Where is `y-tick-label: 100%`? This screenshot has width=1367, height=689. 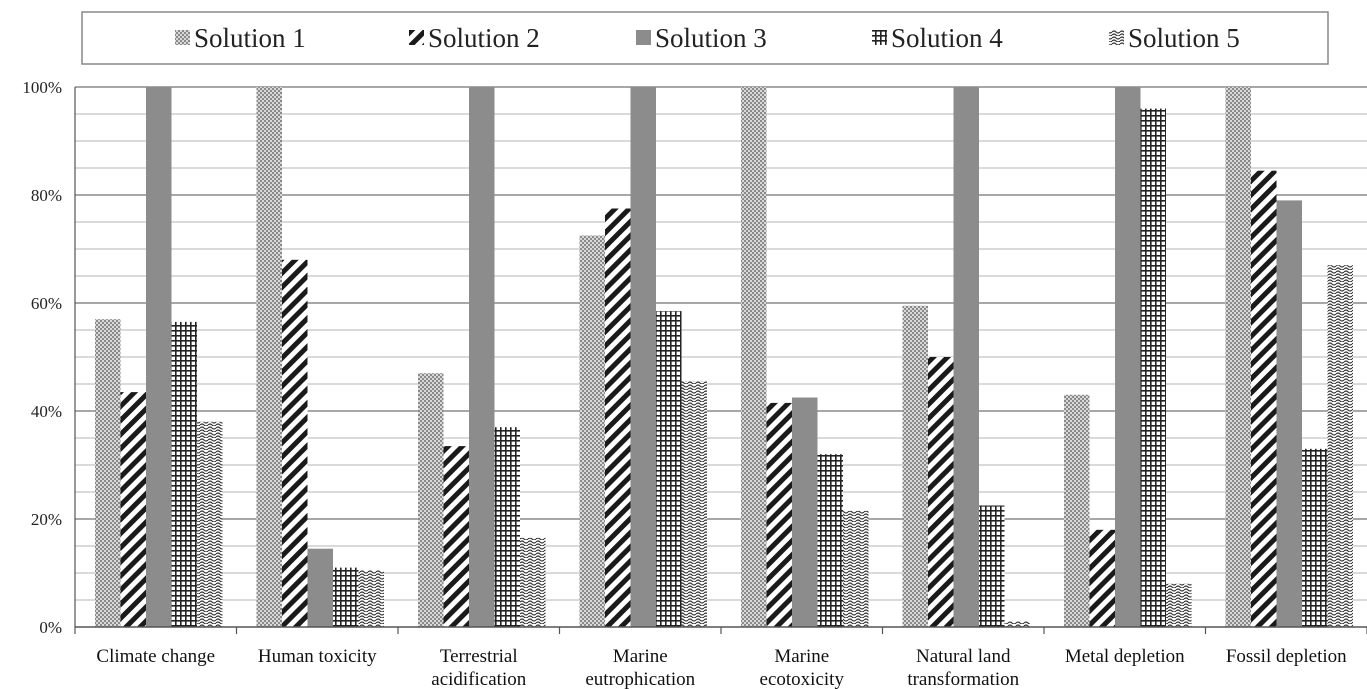
y-tick-label: 100% is located at coordinates (42, 87).